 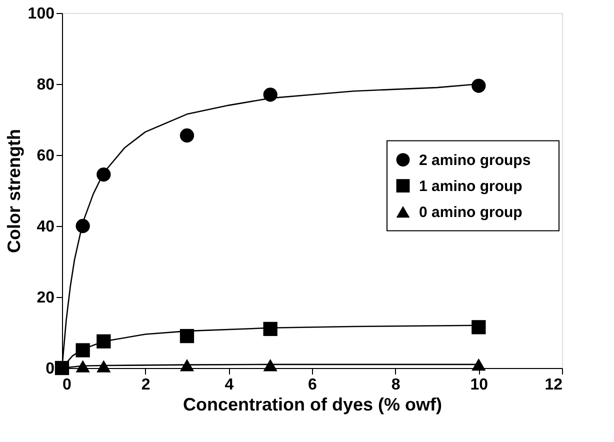 I want to click on x-tick-label: 12, so click(x=553, y=385).